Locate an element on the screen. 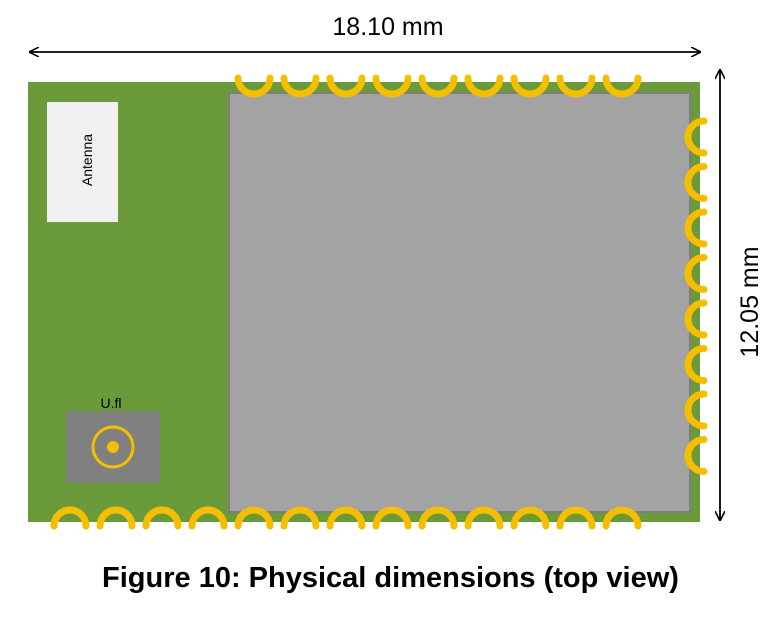 This screenshot has height=623, width=781. bottom-pad-row is located at coordinates (346, 518).